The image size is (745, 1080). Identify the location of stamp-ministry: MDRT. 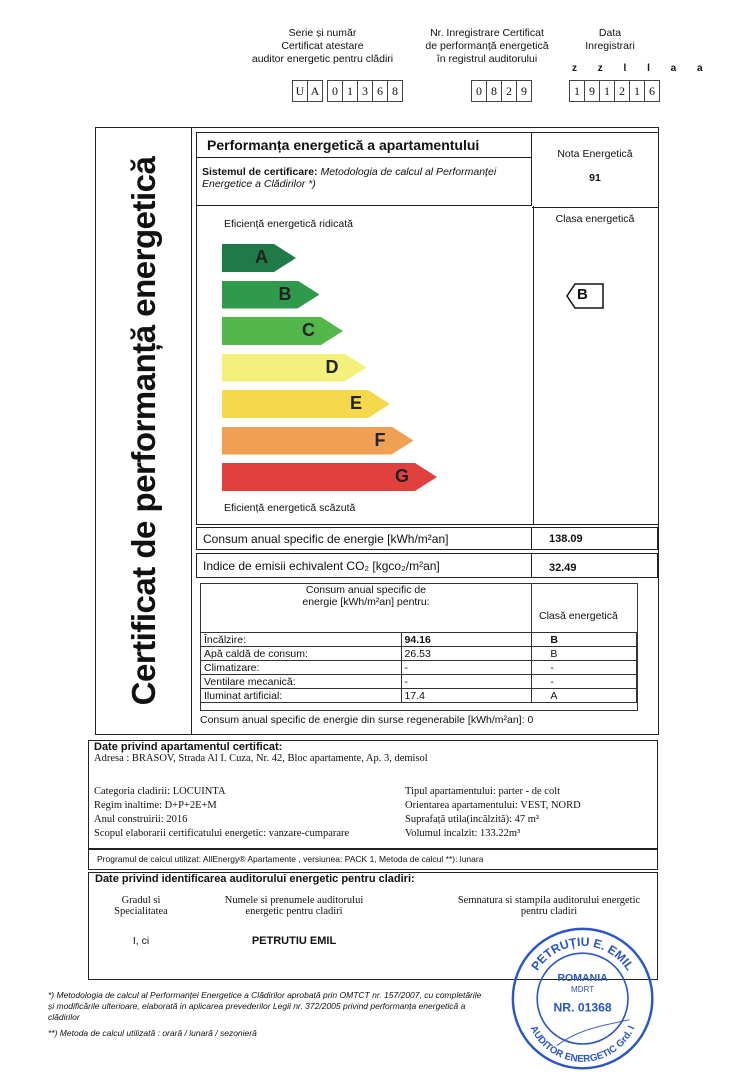
(582, 989).